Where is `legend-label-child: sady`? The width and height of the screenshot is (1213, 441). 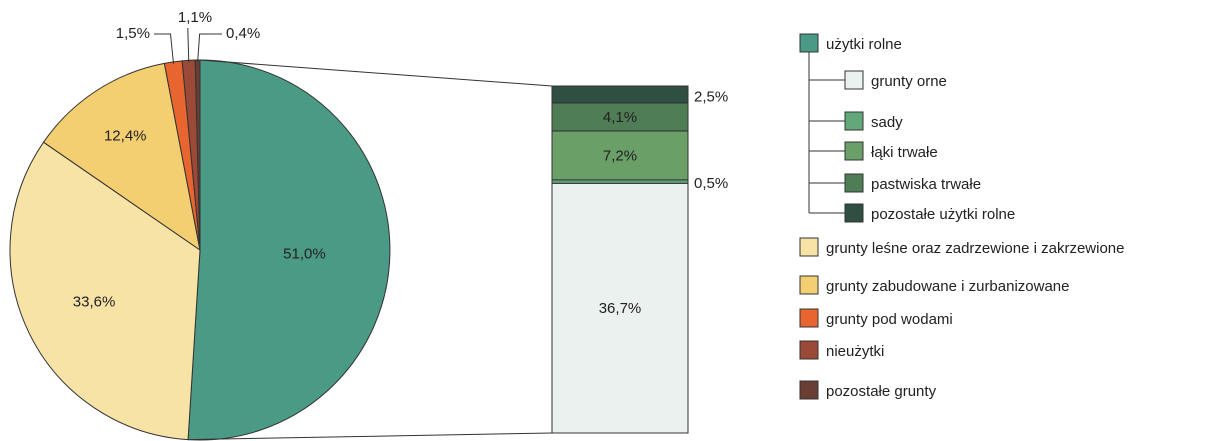
legend-label-child: sady is located at coordinates (887, 122).